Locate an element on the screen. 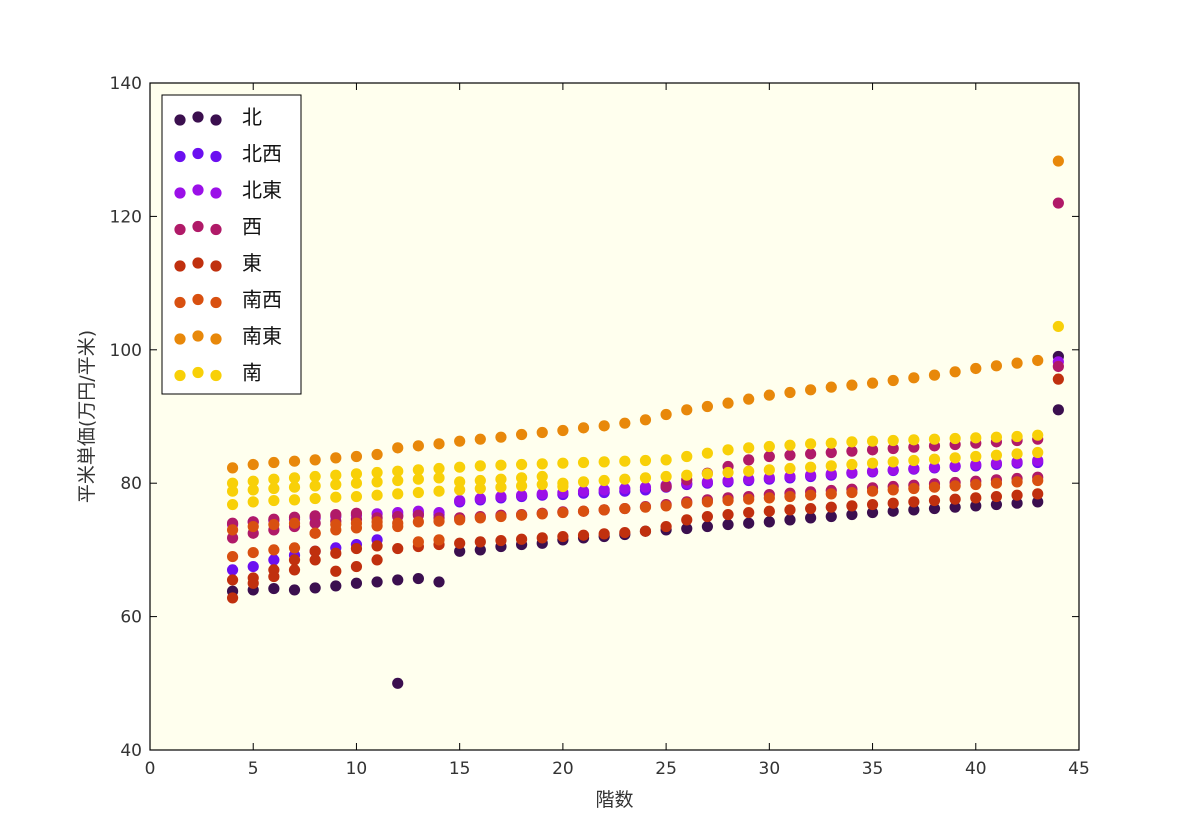 The height and width of the screenshot is (833, 1200). legend-label: 南 is located at coordinates (252, 373).